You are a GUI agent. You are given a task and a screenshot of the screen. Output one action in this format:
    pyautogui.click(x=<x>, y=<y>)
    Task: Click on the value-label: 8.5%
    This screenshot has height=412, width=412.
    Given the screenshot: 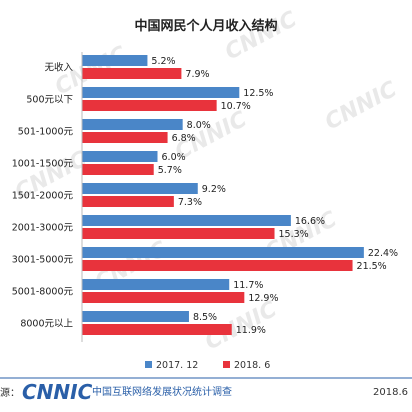 What is the action you would take?
    pyautogui.click(x=205, y=317)
    